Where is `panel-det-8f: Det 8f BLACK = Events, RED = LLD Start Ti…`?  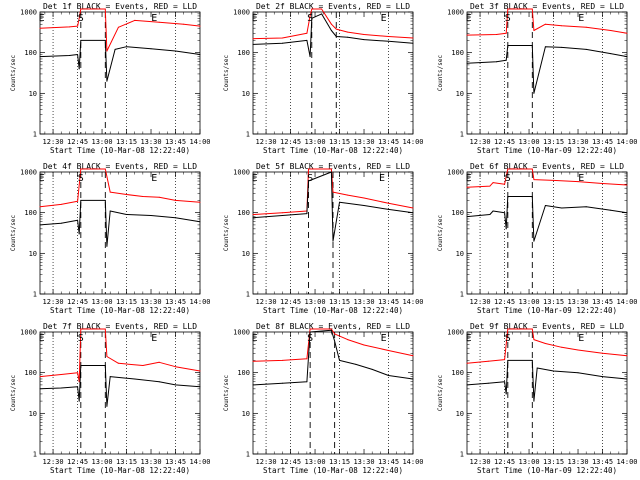
panel-det-8f: Det 8f BLACK = Events, RED = LLD Start Ti… is located at coordinates (323, 398).